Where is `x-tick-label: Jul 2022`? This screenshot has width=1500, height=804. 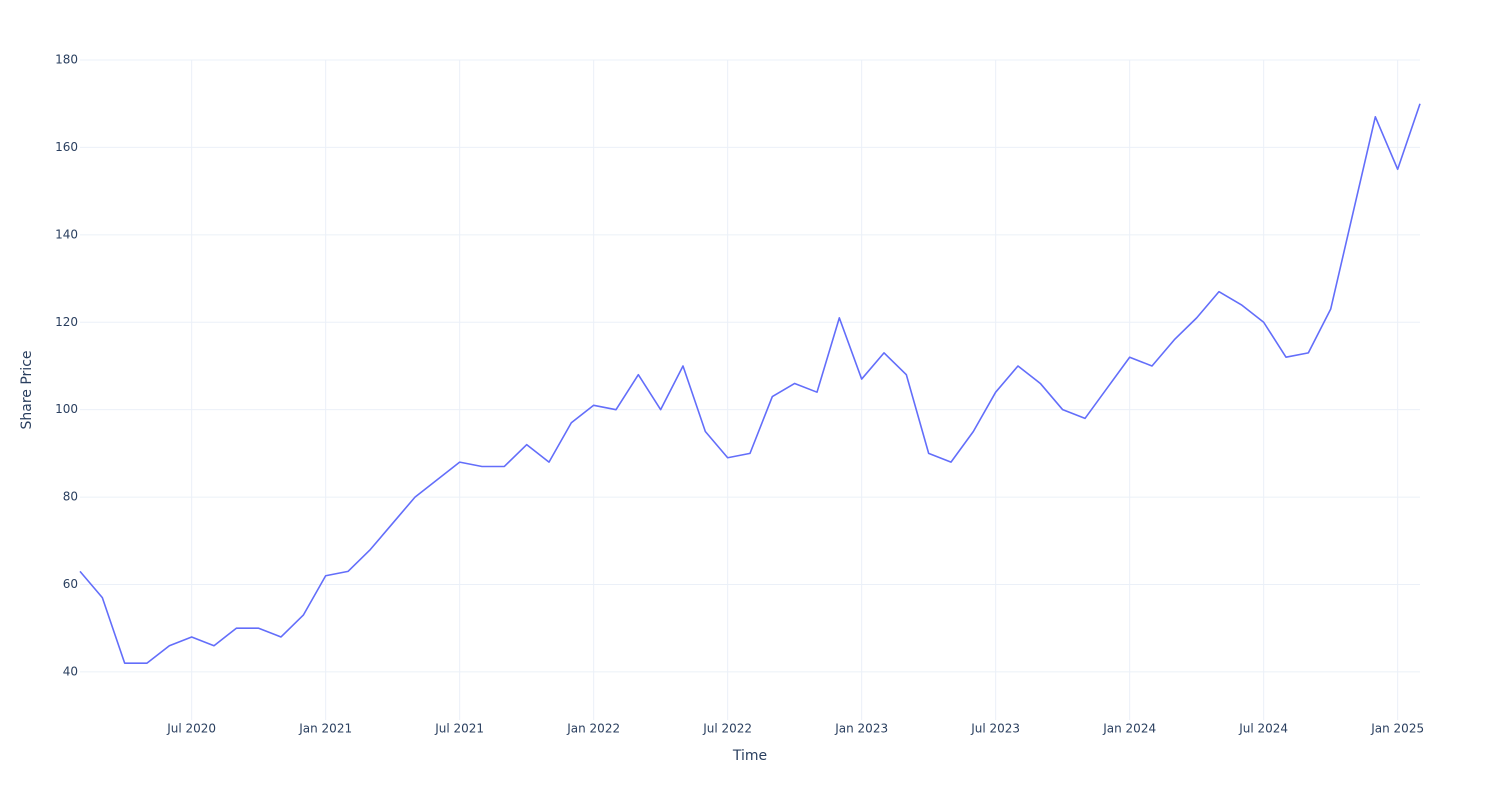 x-tick-label: Jul 2022 is located at coordinates (727, 729).